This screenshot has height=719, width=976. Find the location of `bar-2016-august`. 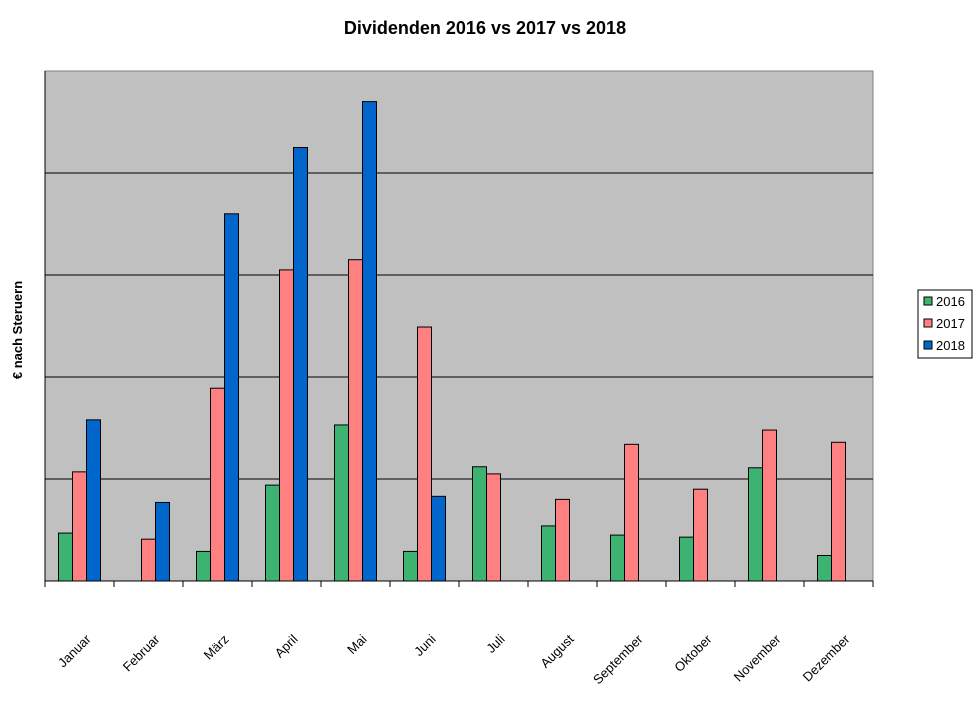

bar-2016-august is located at coordinates (548, 553).